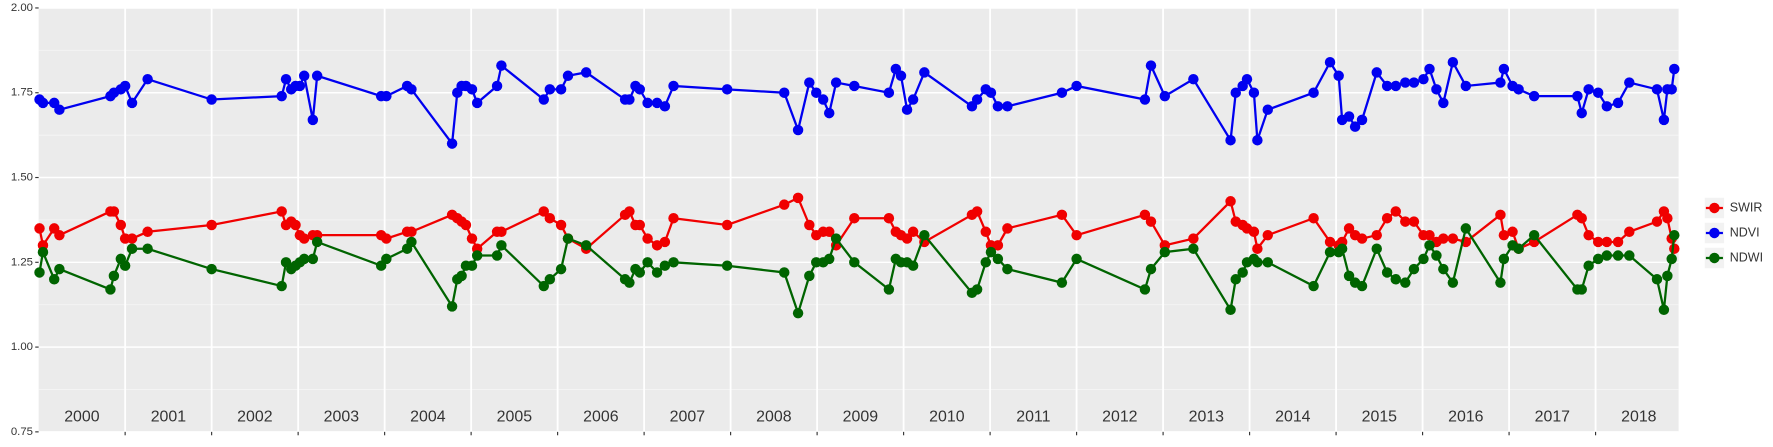  Describe the element at coordinates (1033, 416) in the screenshot. I see `year-label: 2011` at that location.